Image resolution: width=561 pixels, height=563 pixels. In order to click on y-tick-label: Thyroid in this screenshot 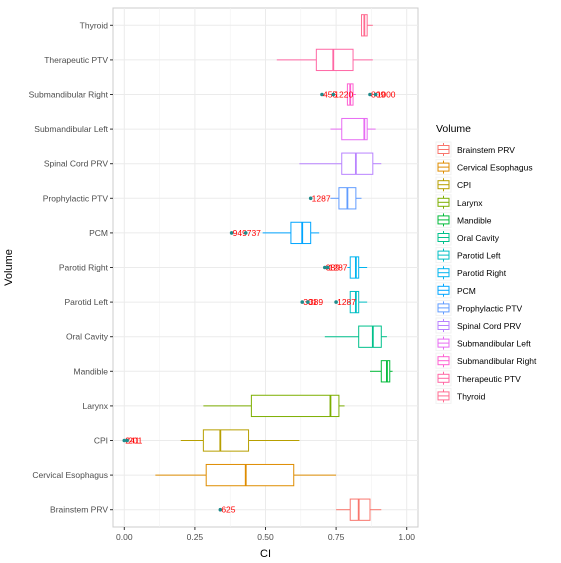, I will do `click(94, 25)`.